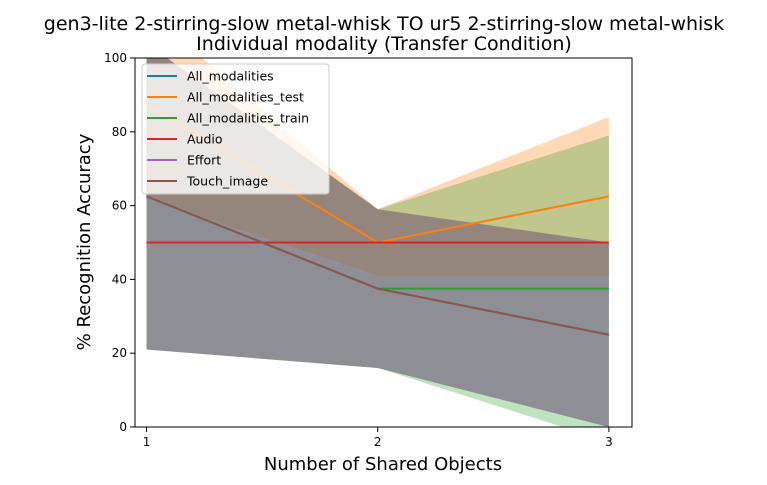  What do you see at coordinates (204, 160) in the screenshot?
I see `legend-label: Effort` at bounding box center [204, 160].